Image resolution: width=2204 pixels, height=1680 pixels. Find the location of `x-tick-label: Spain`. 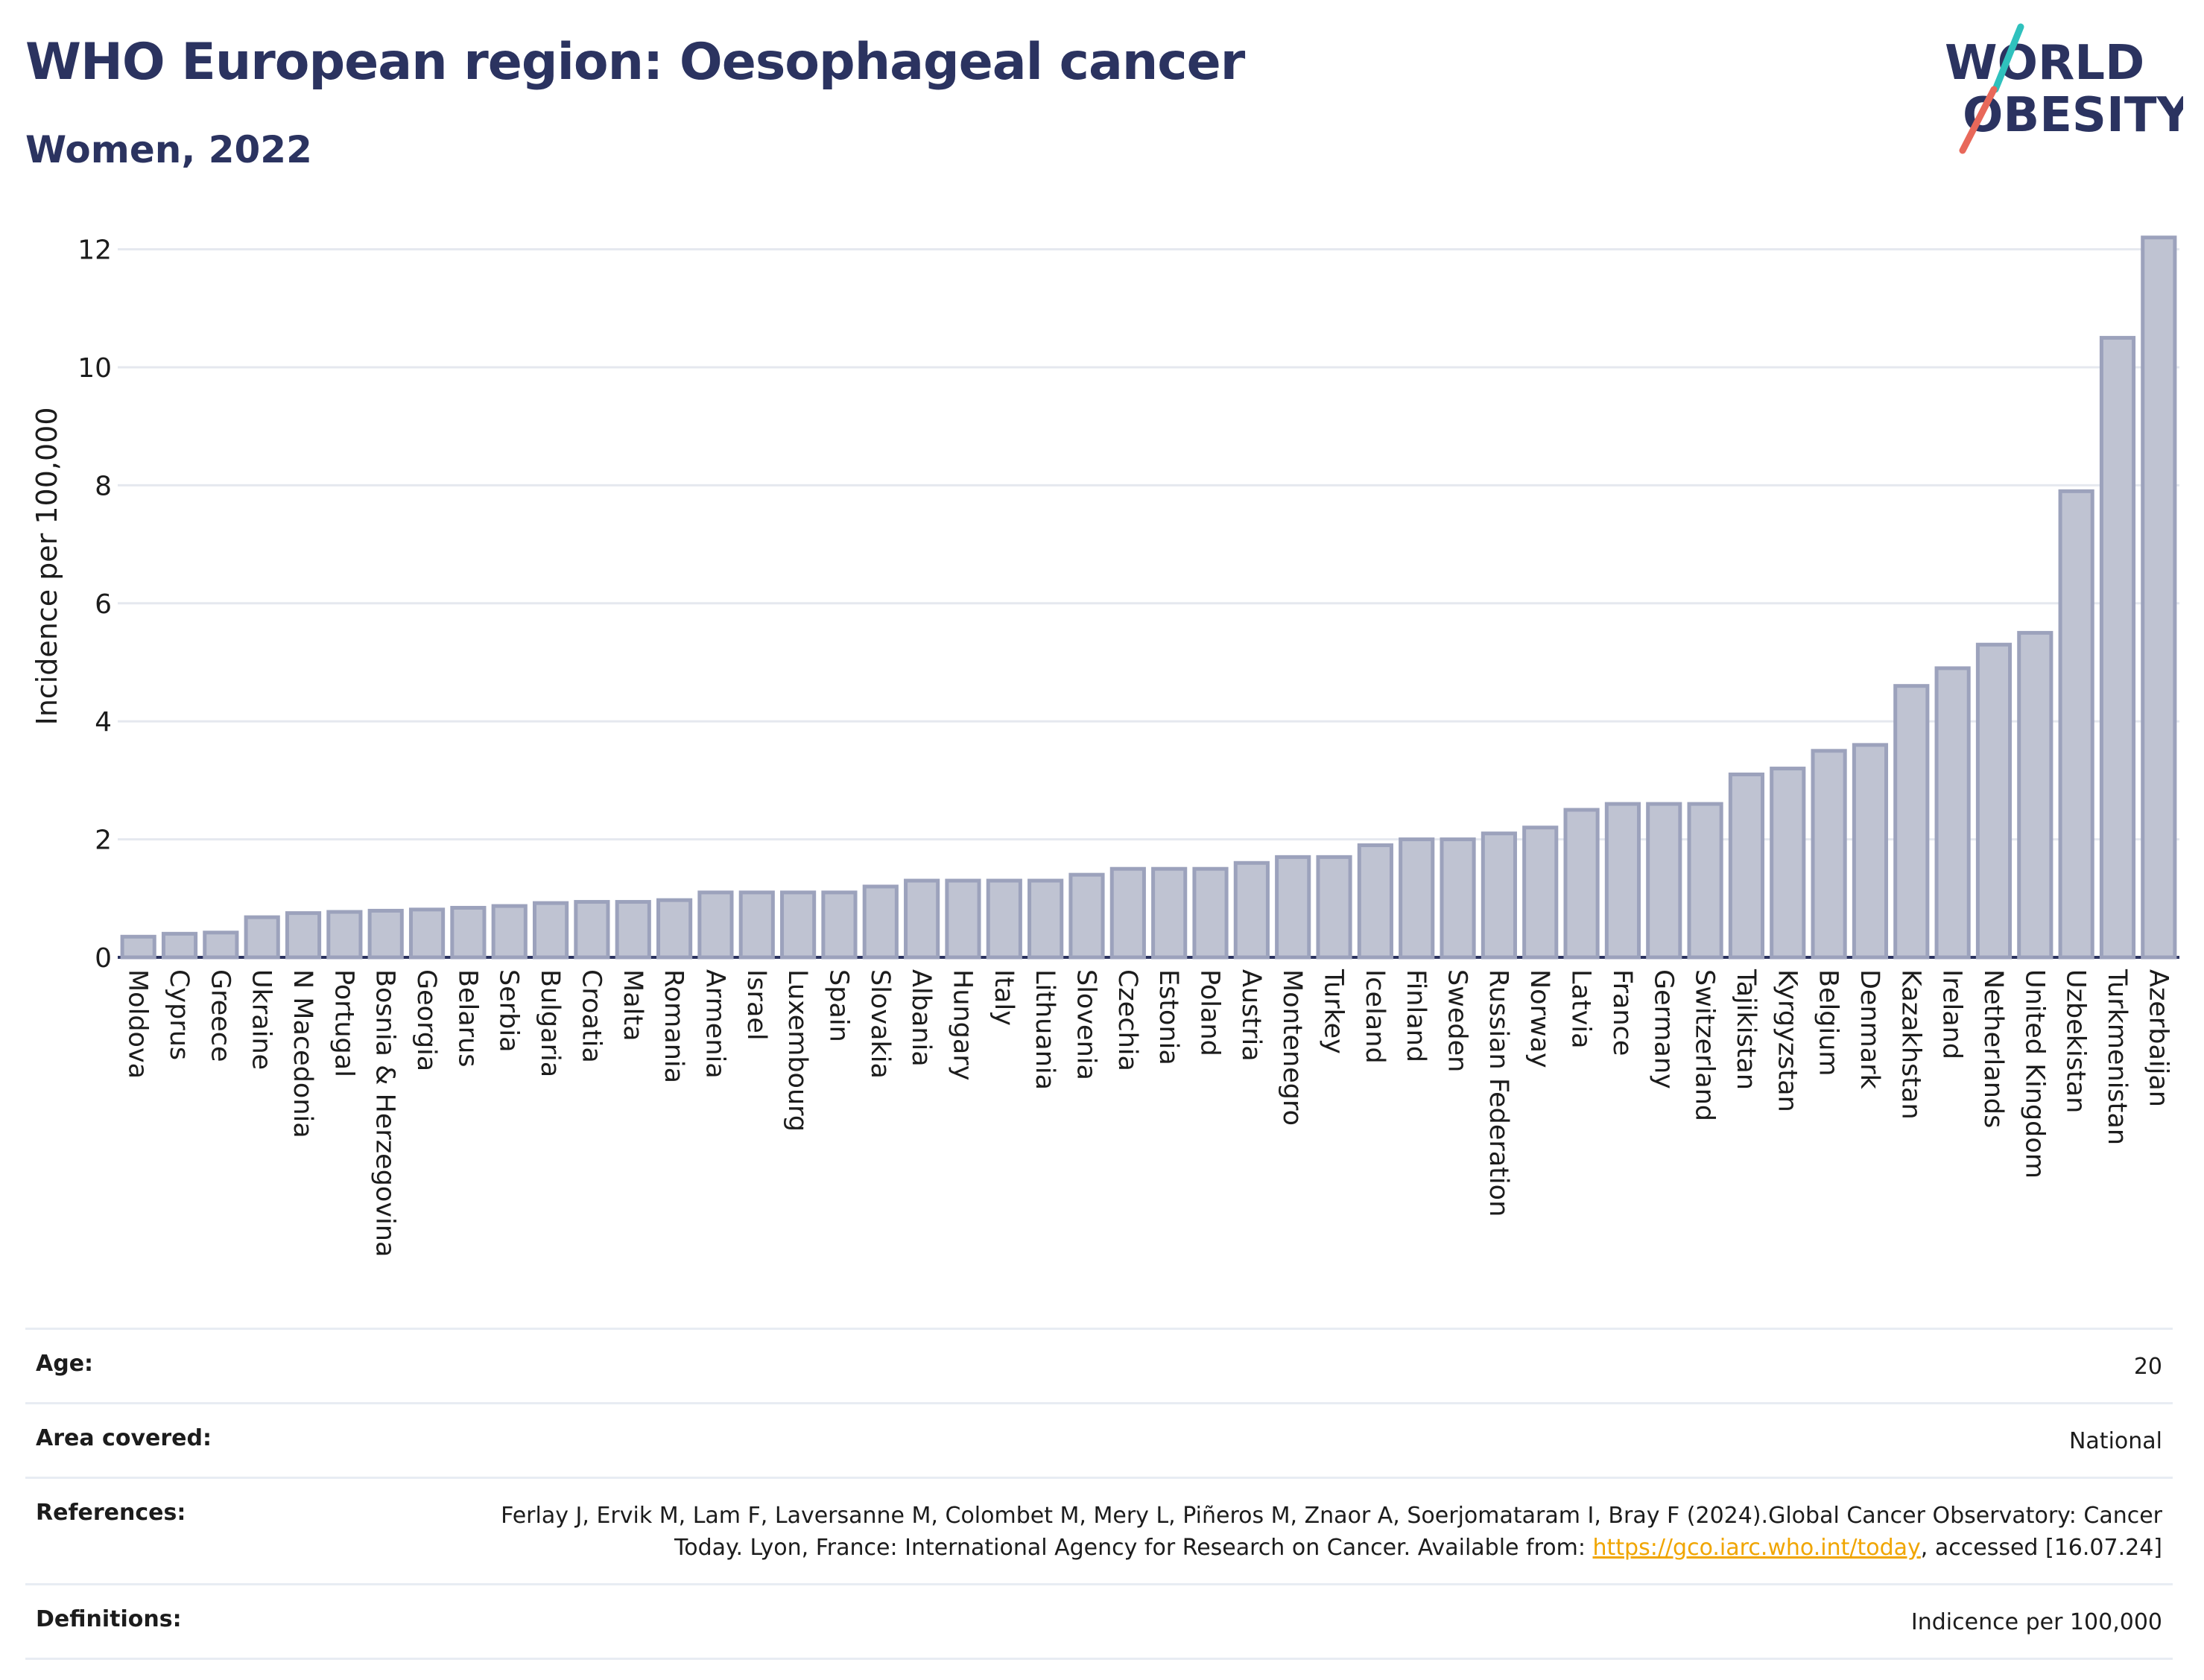

x-tick-label: Spain is located at coordinates (838, 1005).